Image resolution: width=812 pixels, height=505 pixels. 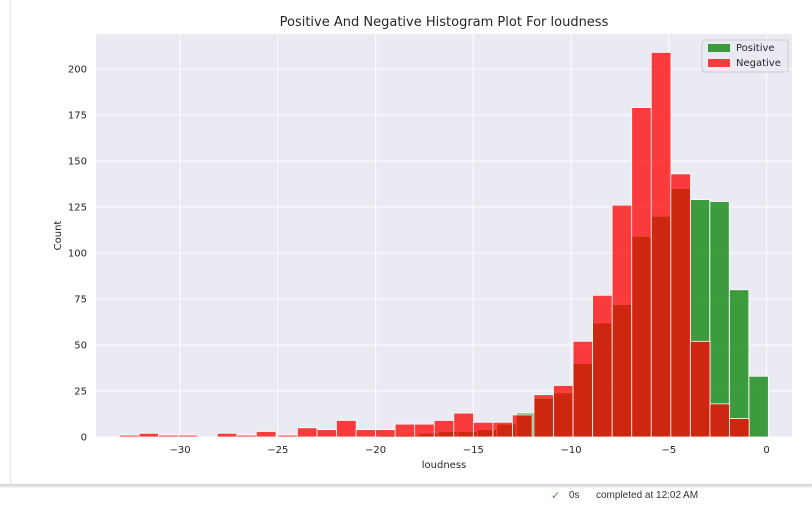 What do you see at coordinates (574, 495) in the screenshot?
I see `execution-time: 0s` at bounding box center [574, 495].